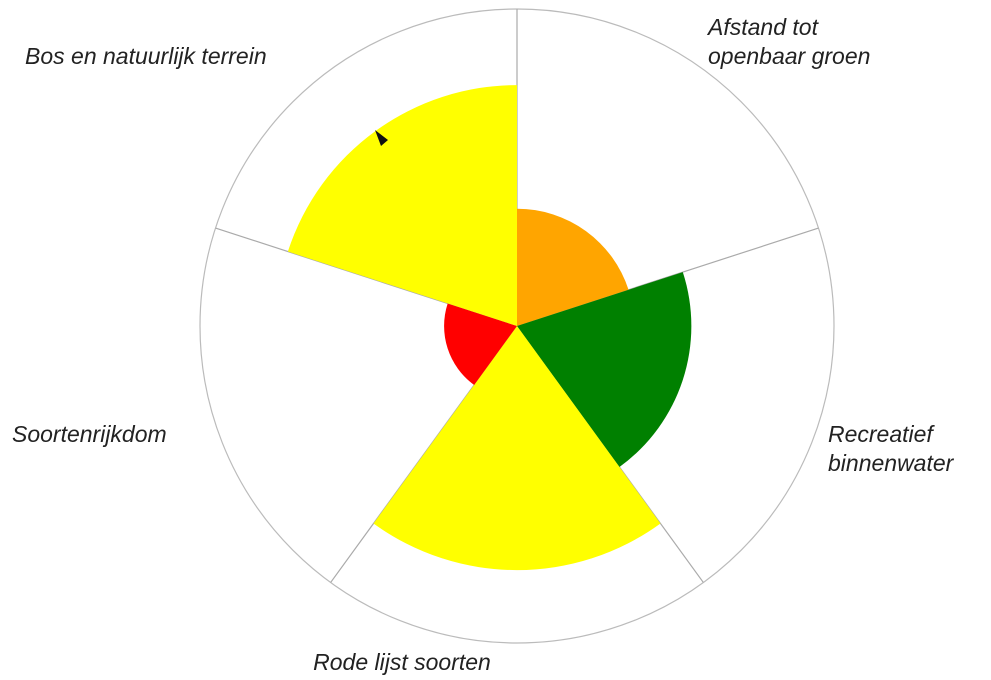 The image size is (991, 680). Describe the element at coordinates (402, 662) in the screenshot. I see `category-label: Rode lijst soorten` at that location.